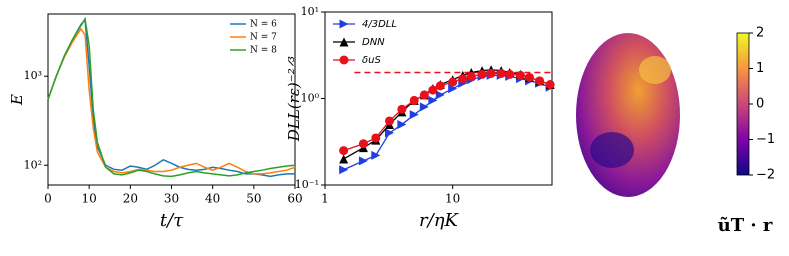 This screenshot has height=256, width=789. What do you see at coordinates (760, 104) in the screenshot?
I see `colorbar-tick-label: 0` at bounding box center [760, 104].